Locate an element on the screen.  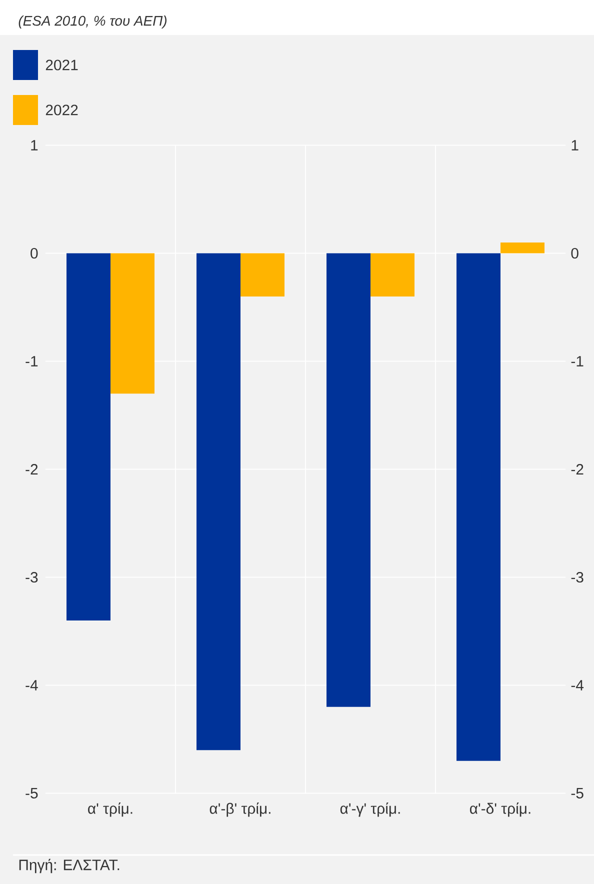
chart-title: (ESA 2010, % του ΑΕΠ) is located at coordinates (92, 22).